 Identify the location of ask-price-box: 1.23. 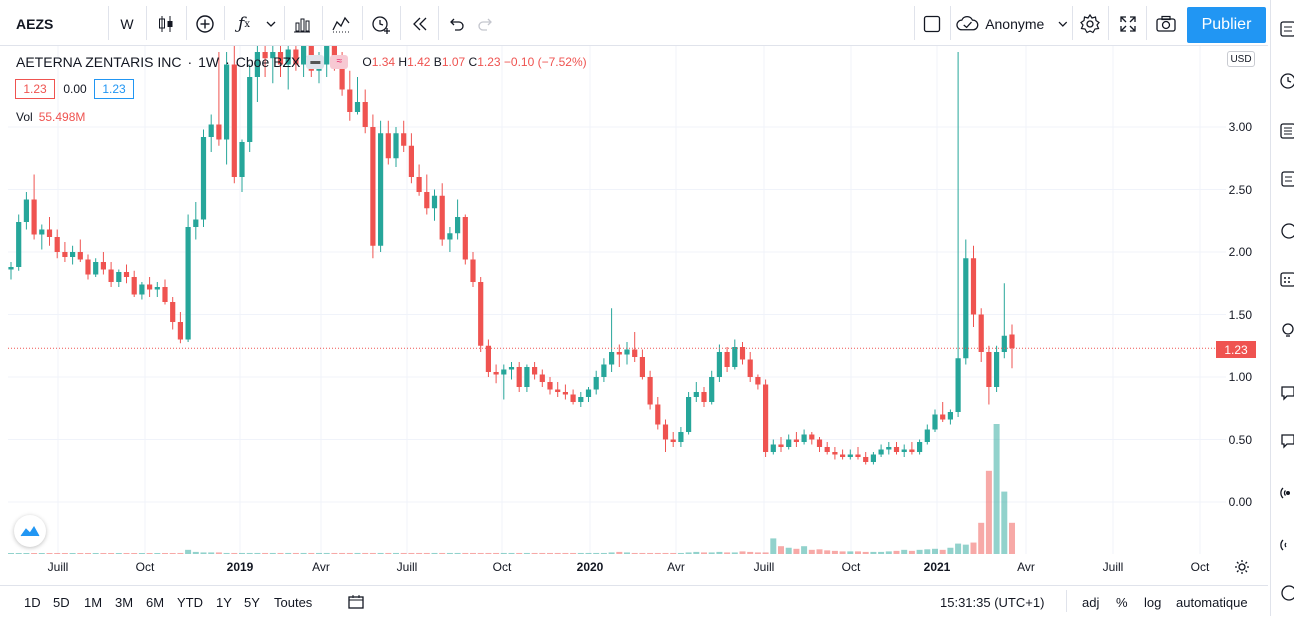
(114, 89).